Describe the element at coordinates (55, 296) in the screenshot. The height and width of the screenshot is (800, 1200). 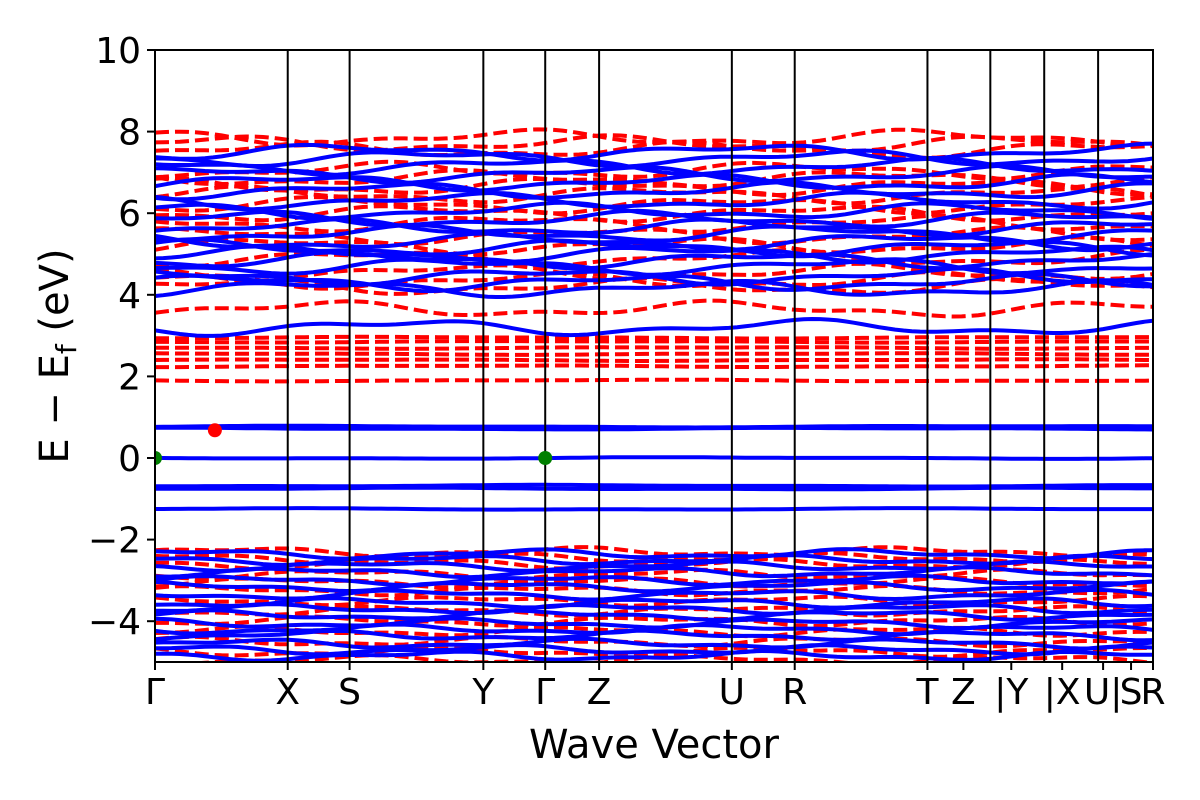
I see `y-axis-label-unit: (eV)` at that location.